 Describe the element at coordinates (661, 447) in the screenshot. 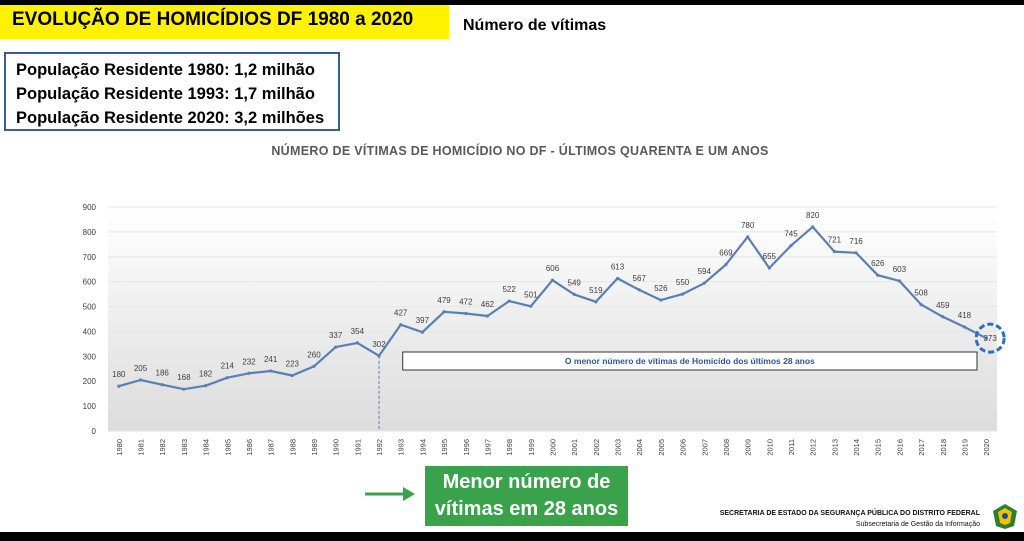

I see `x-tick-label: 2005` at that location.